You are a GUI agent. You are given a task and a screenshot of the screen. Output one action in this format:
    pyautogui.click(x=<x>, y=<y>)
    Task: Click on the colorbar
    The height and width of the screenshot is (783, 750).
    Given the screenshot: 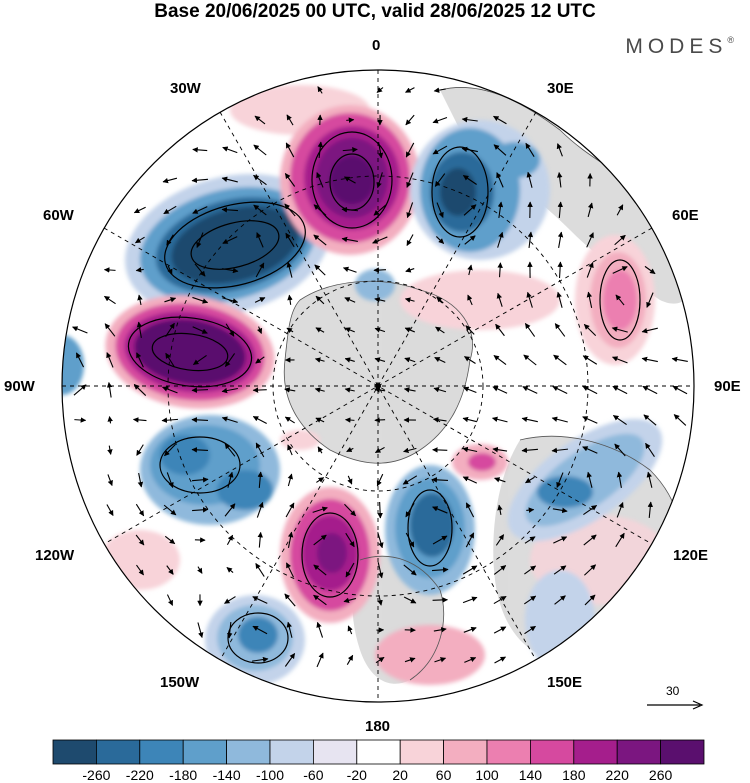 What is the action you would take?
    pyautogui.click(x=378, y=752)
    